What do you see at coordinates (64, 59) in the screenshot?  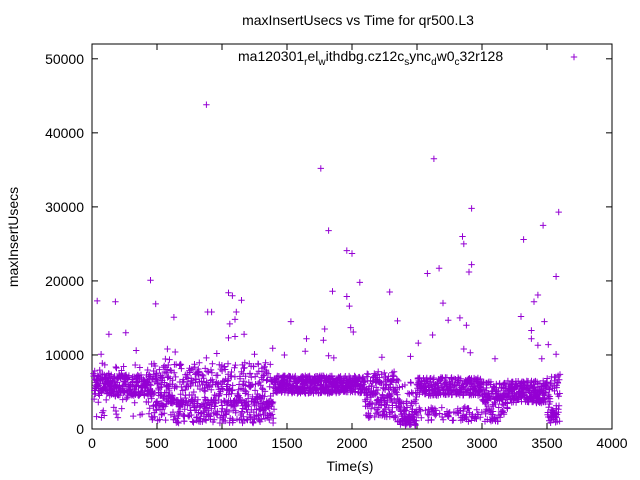 I see `y-tick-label: 50000` at bounding box center [64, 59].